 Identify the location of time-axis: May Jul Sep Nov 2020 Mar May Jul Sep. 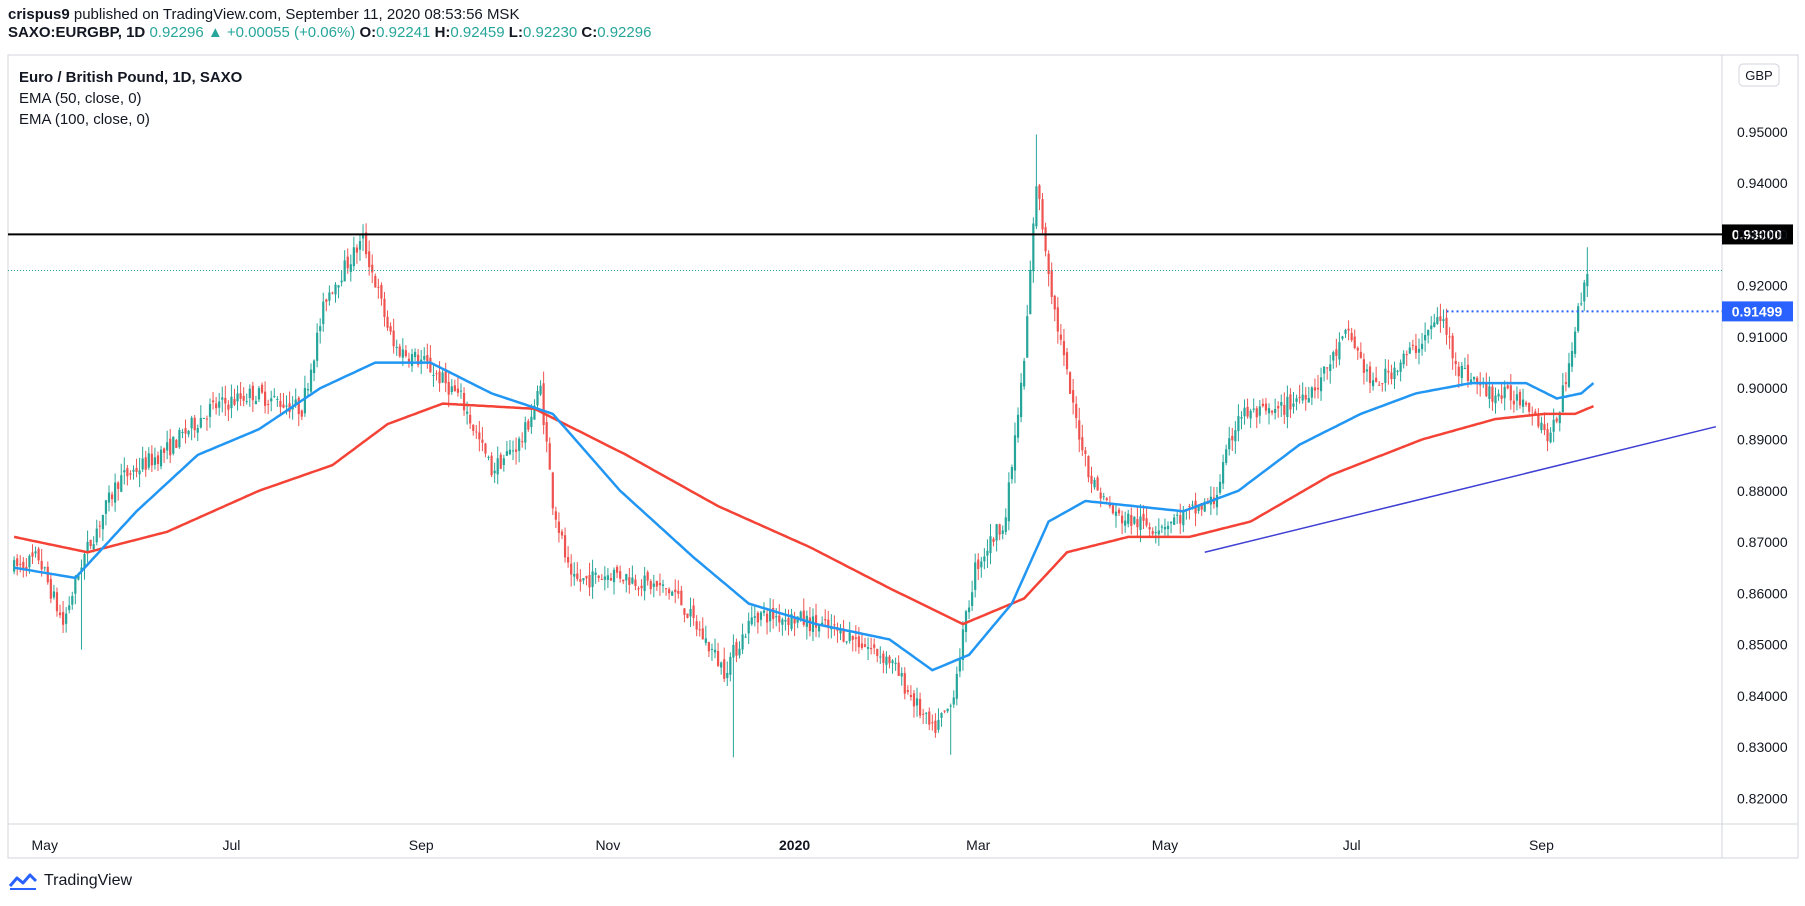
(793, 845).